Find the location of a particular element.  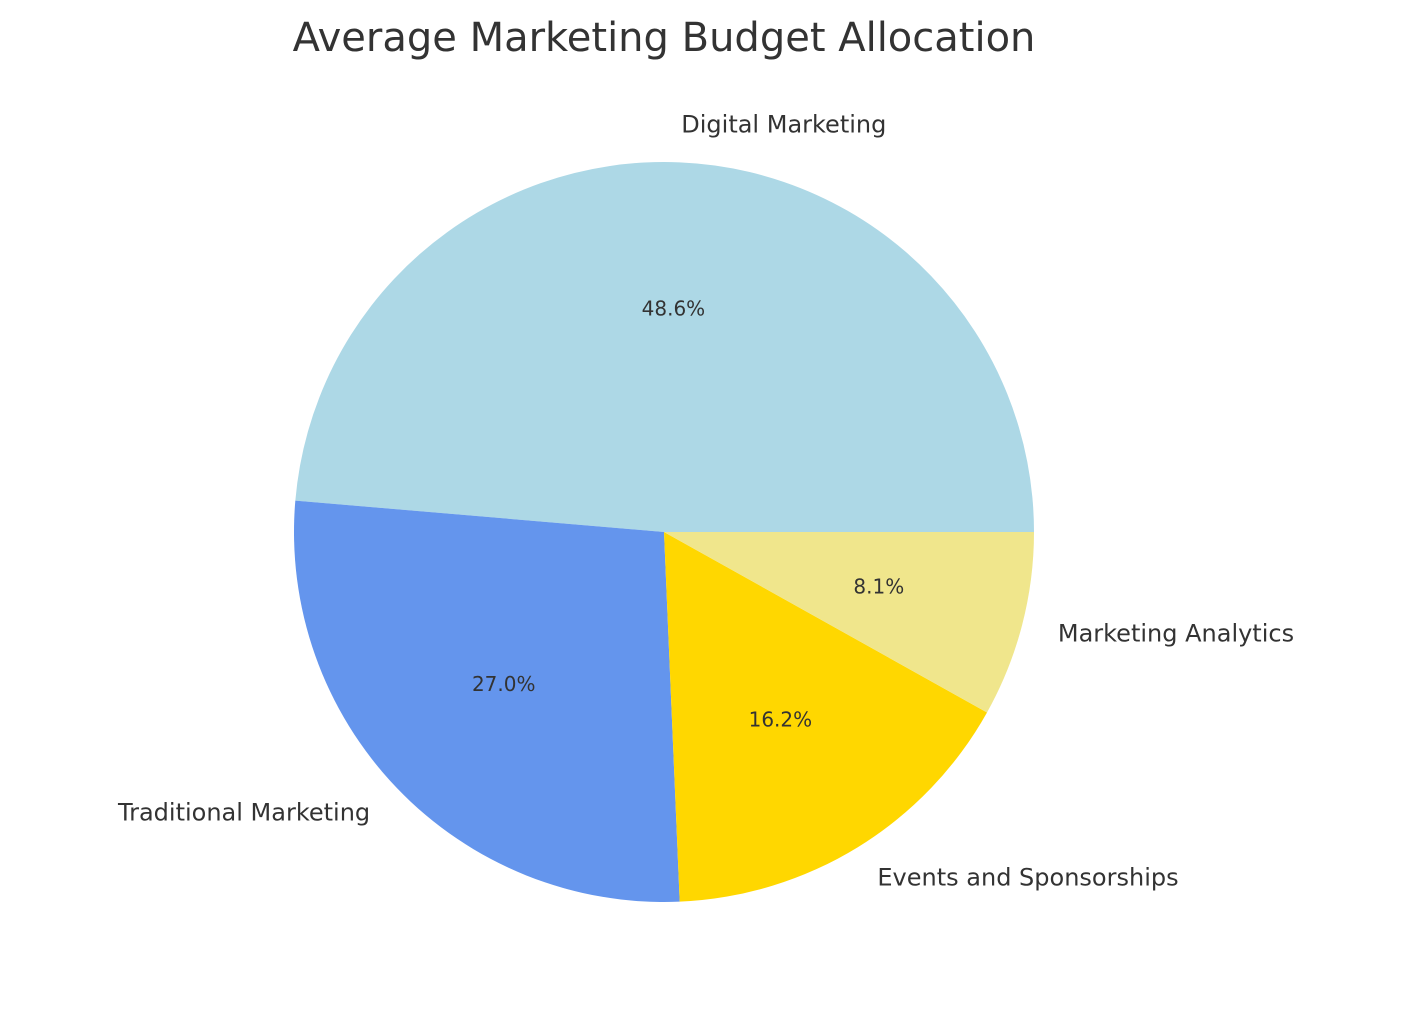

slice-label: Events and Sponsorships is located at coordinates (1027, 878).